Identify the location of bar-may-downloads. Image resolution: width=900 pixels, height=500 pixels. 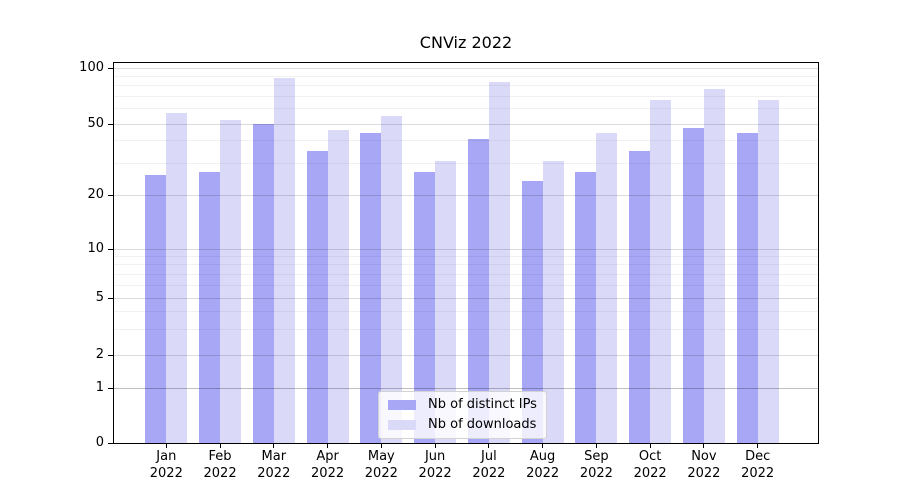
(392, 279).